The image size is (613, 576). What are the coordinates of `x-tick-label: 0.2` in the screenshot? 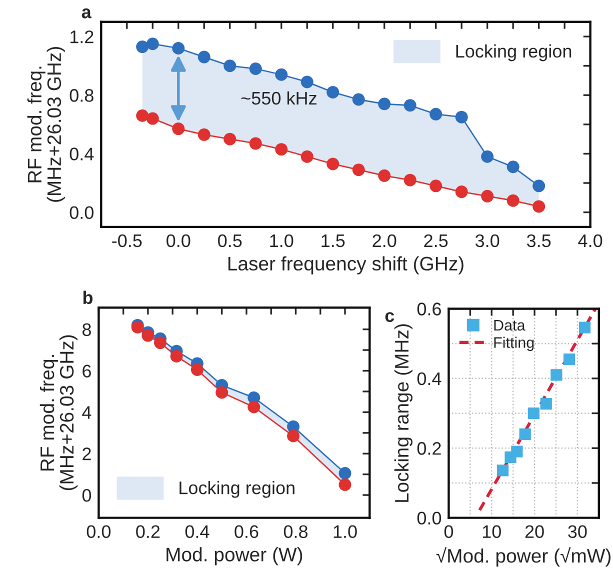 It's located at (148, 531).